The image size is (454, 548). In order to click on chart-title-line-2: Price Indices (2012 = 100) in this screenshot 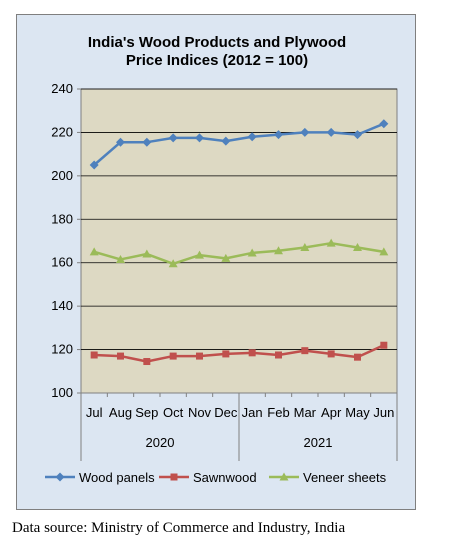, I will do `click(217, 60)`.